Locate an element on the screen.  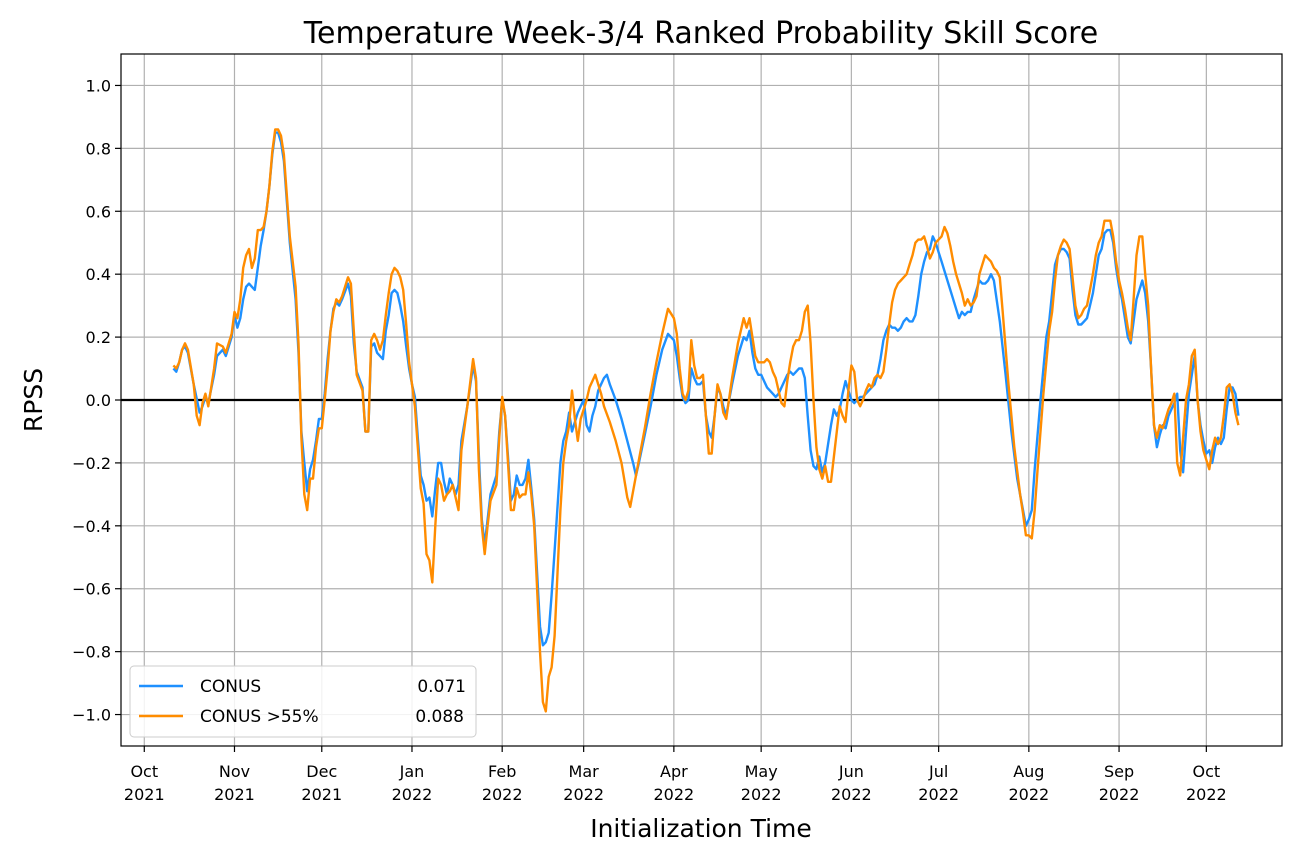
y-axis-label: RPSS is located at coordinates (33, 400).